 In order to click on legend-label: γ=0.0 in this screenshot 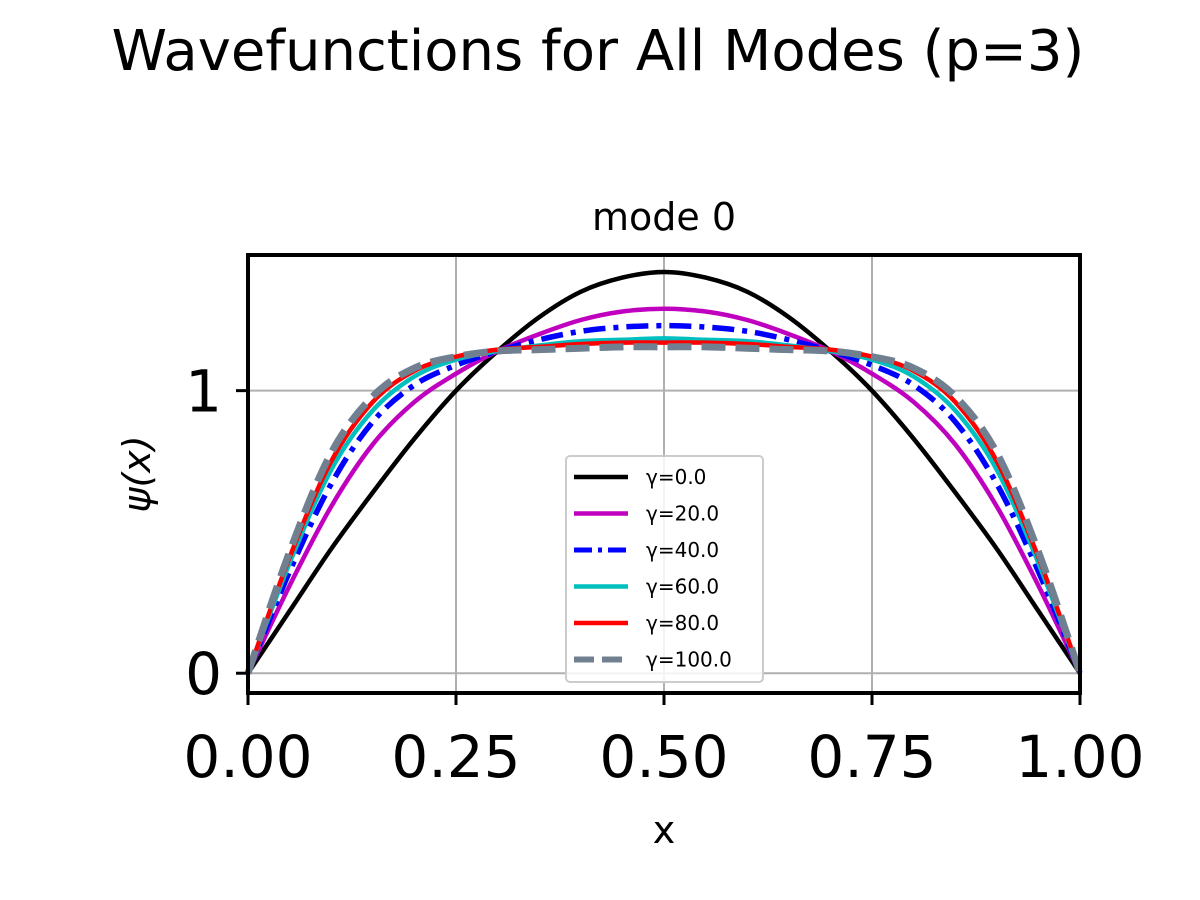, I will do `click(676, 477)`.